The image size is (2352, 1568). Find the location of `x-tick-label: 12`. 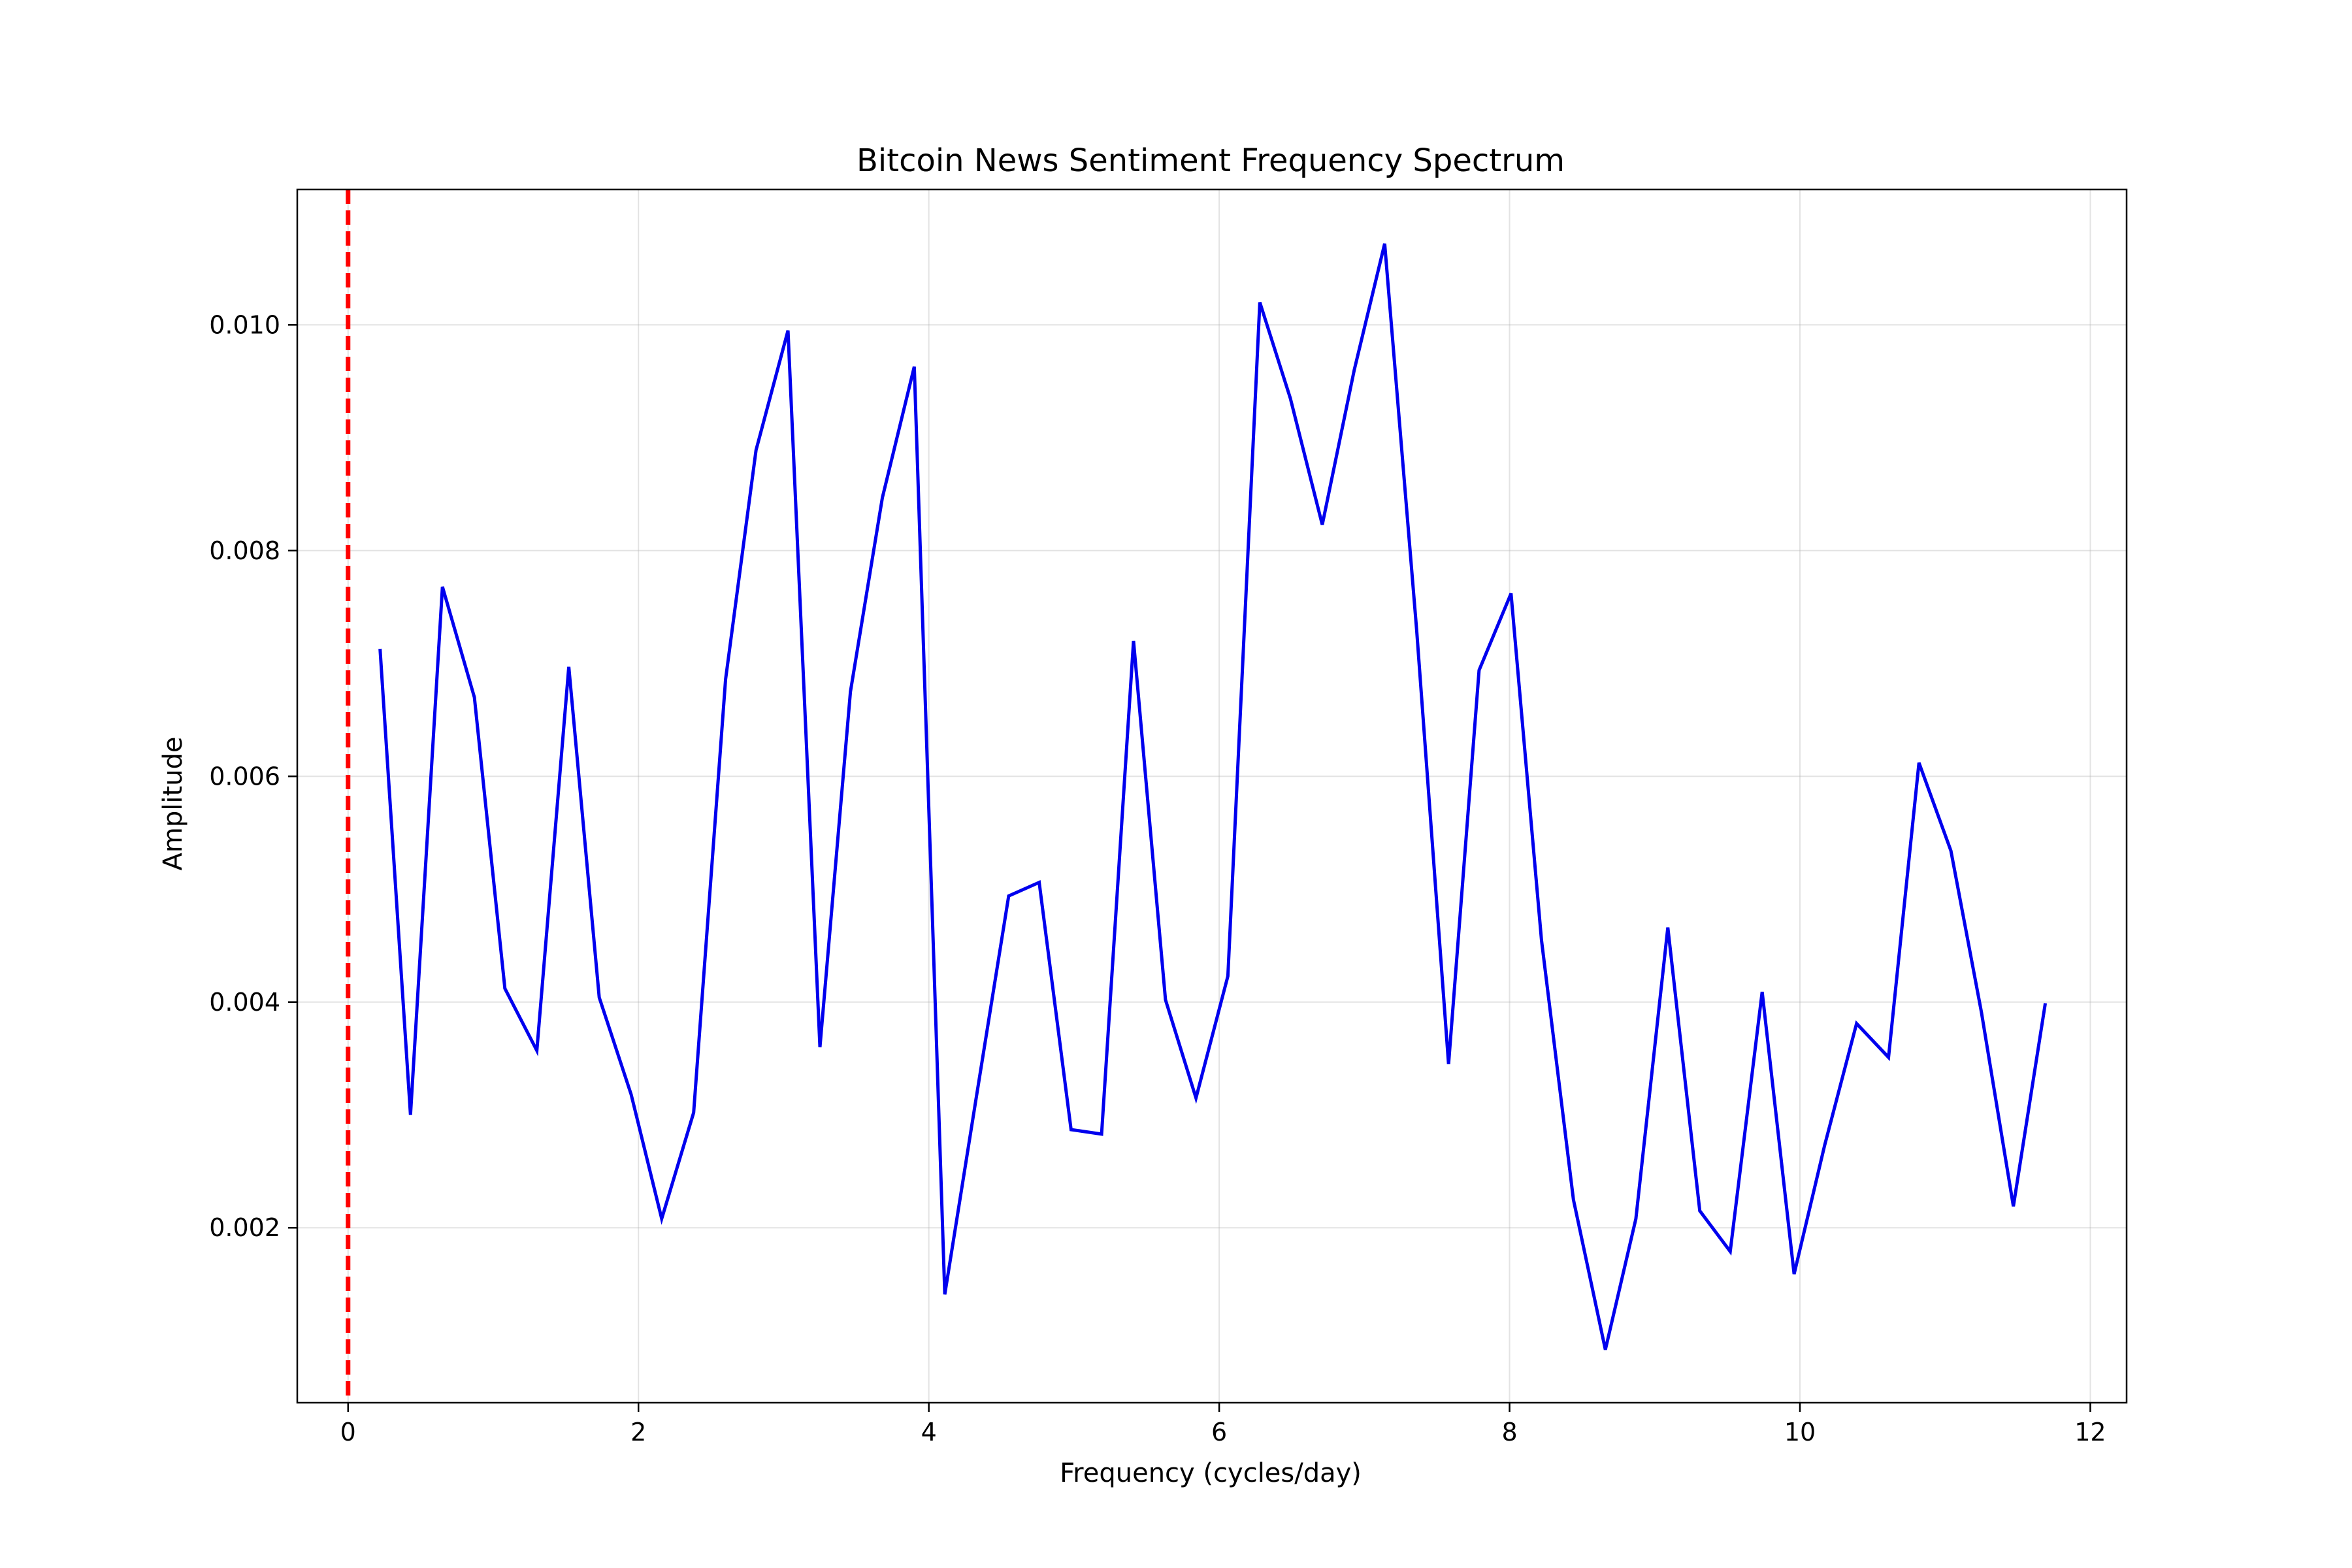

x-tick-label: 12 is located at coordinates (2090, 1432).